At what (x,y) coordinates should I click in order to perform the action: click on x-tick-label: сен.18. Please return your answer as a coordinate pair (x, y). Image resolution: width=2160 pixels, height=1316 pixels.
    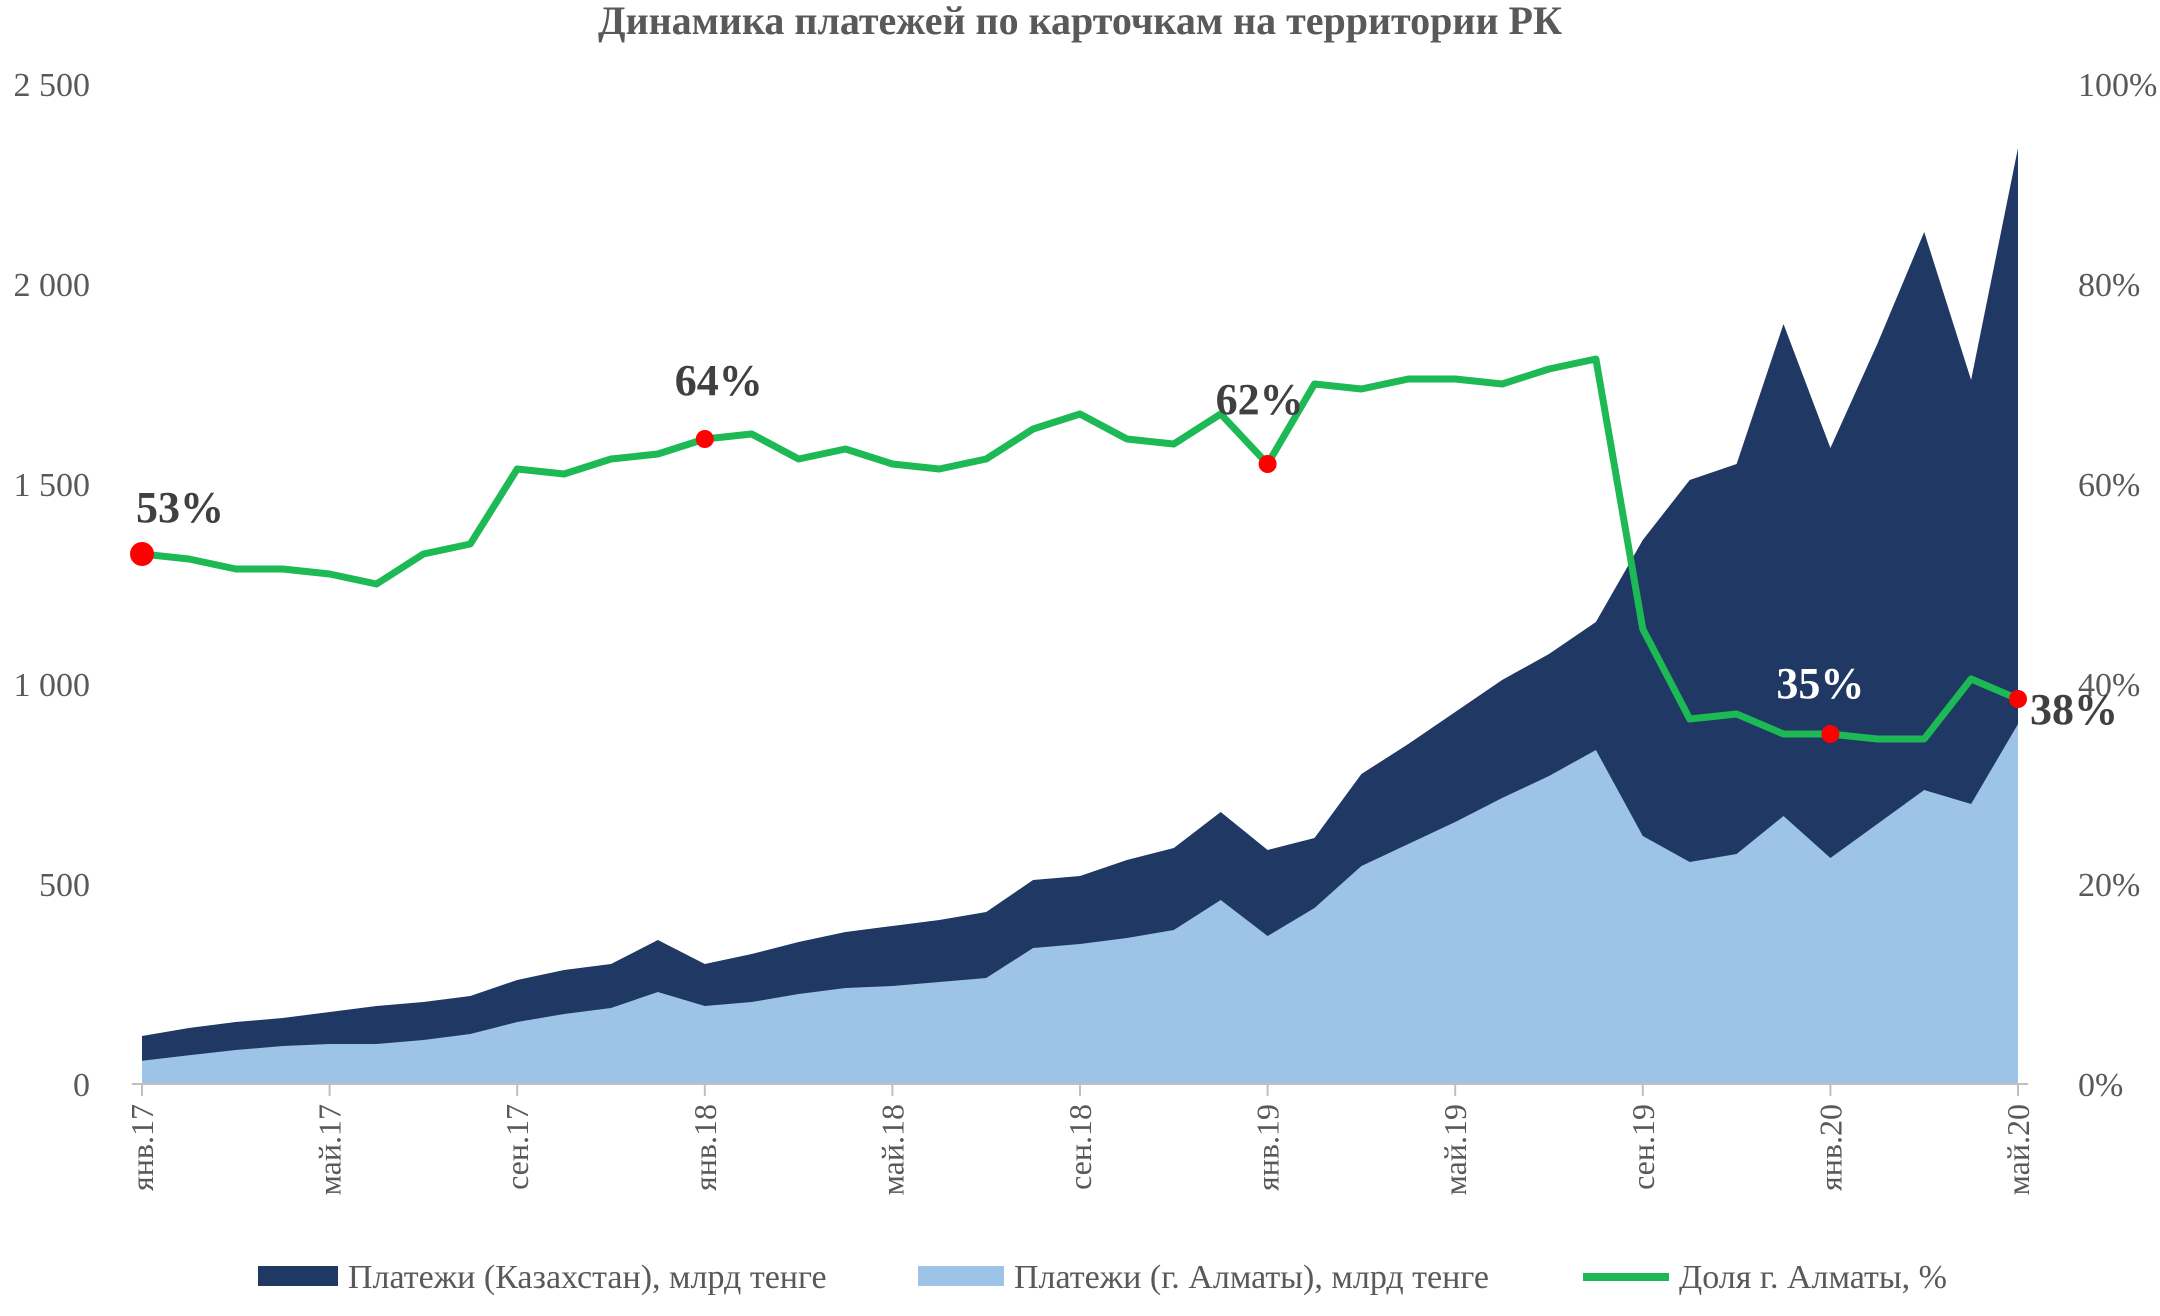
    Looking at the image, I should click on (1080, 1147).